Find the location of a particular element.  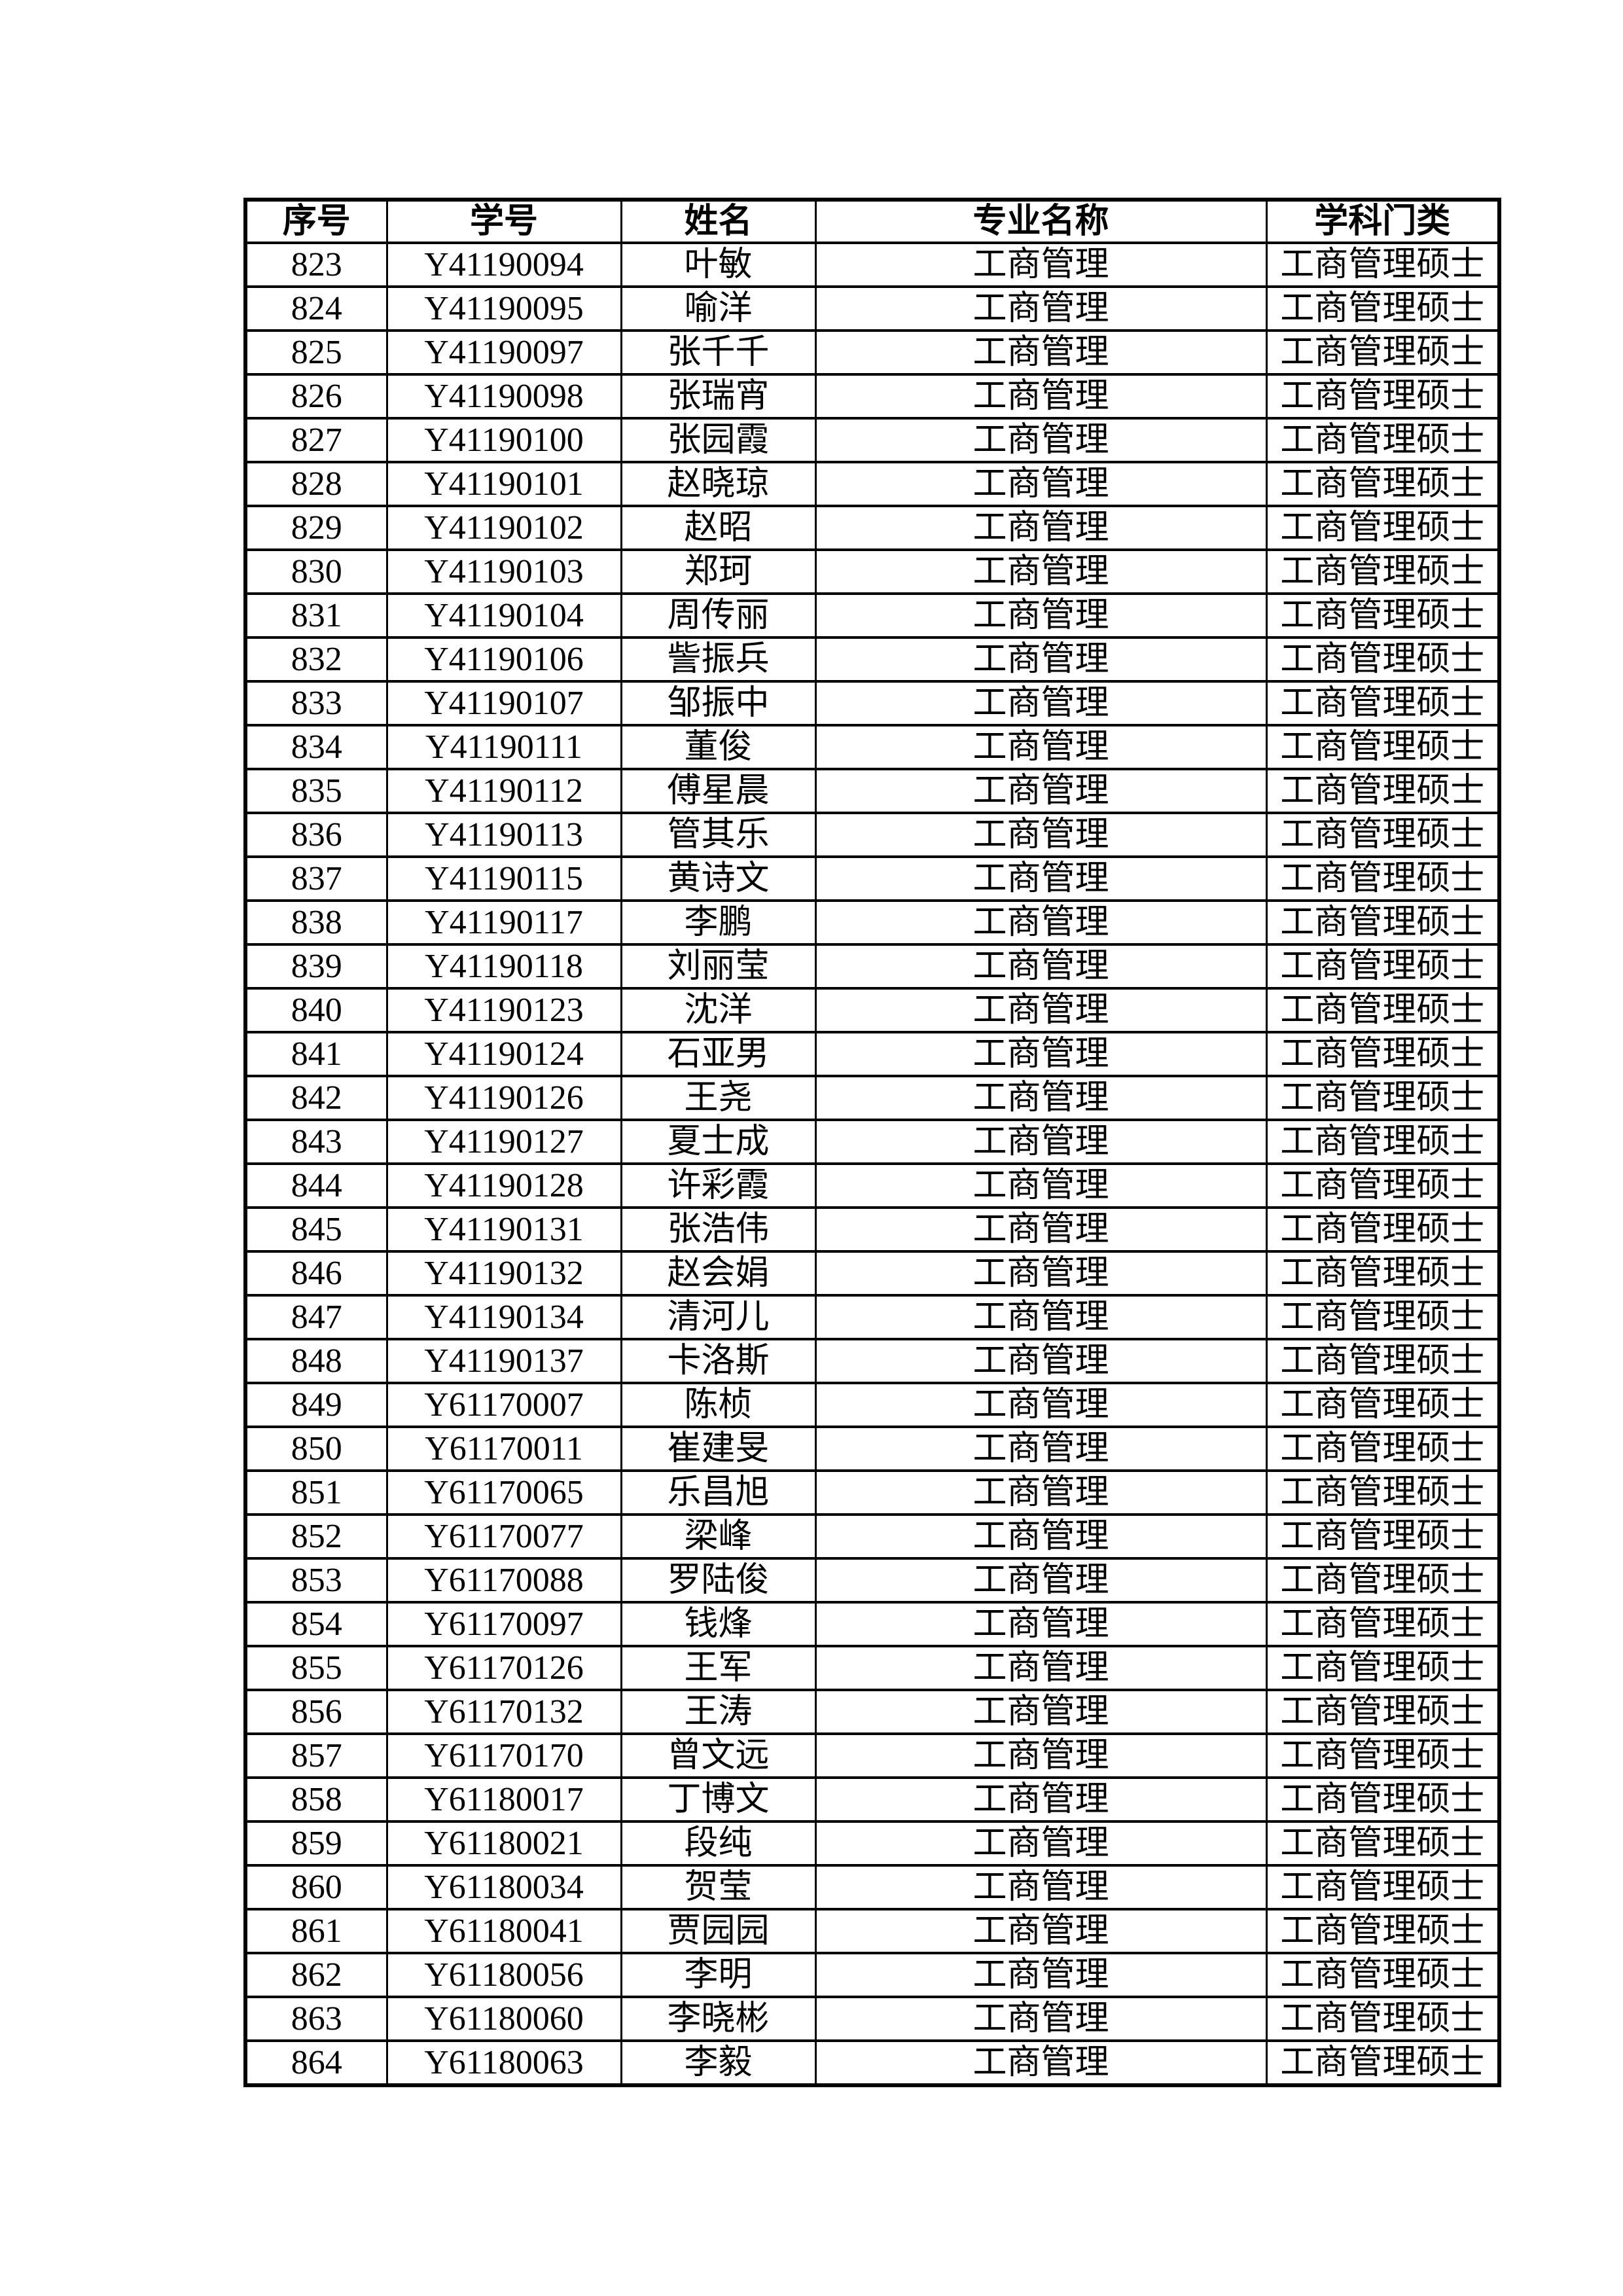

cell-serial-number: 827 is located at coordinates (316, 440).